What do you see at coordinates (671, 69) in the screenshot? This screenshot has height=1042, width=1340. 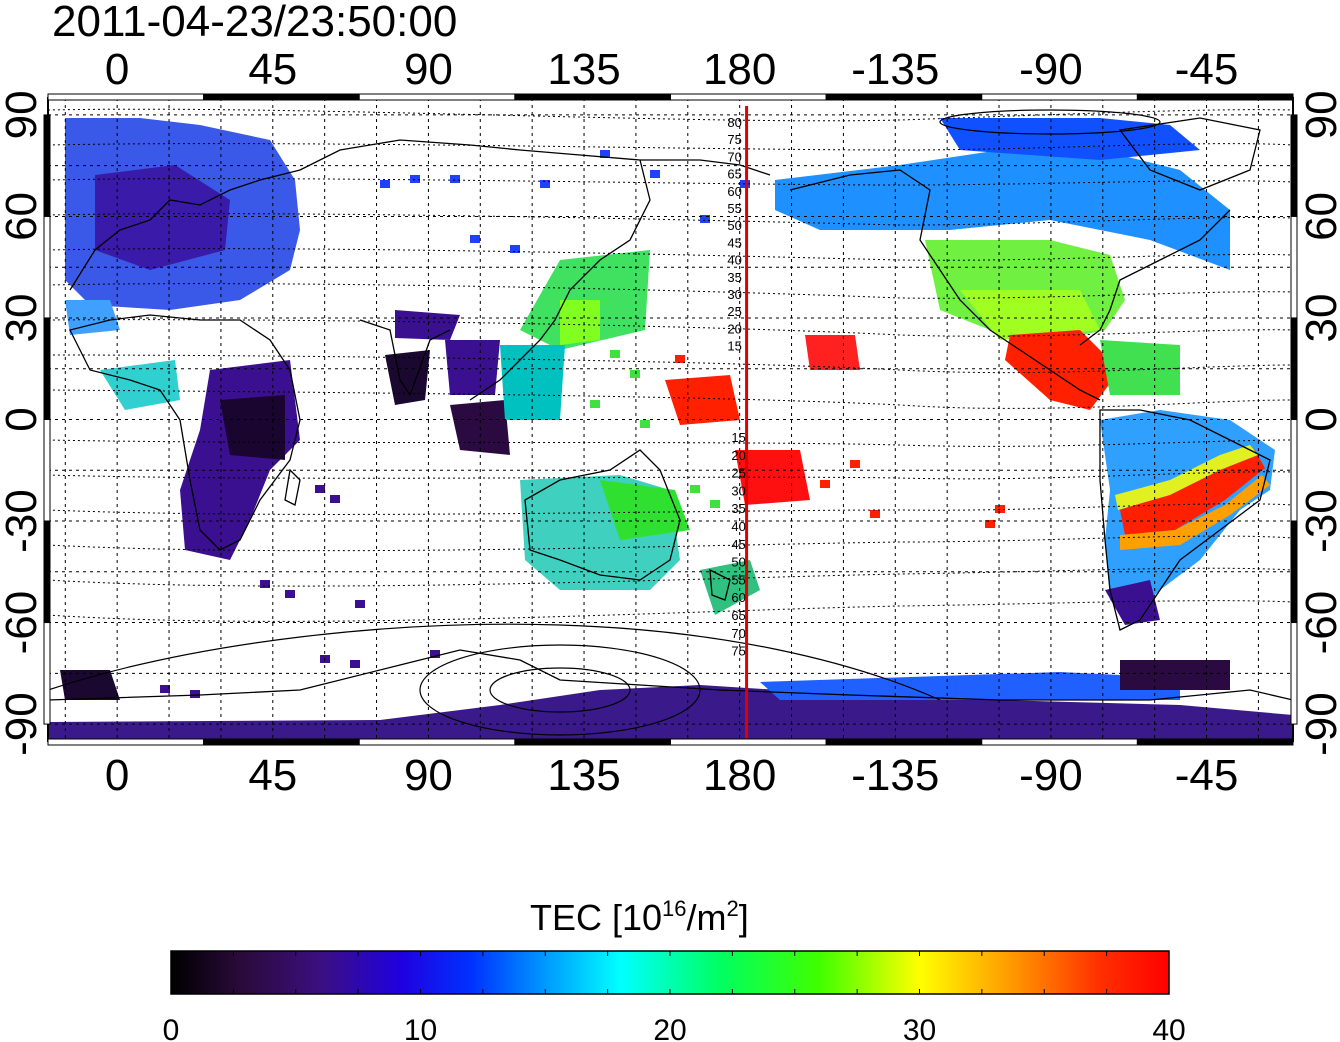 I see `lon-tick-labels-top: 0 45 90 135 180 -135 -90 -45` at bounding box center [671, 69].